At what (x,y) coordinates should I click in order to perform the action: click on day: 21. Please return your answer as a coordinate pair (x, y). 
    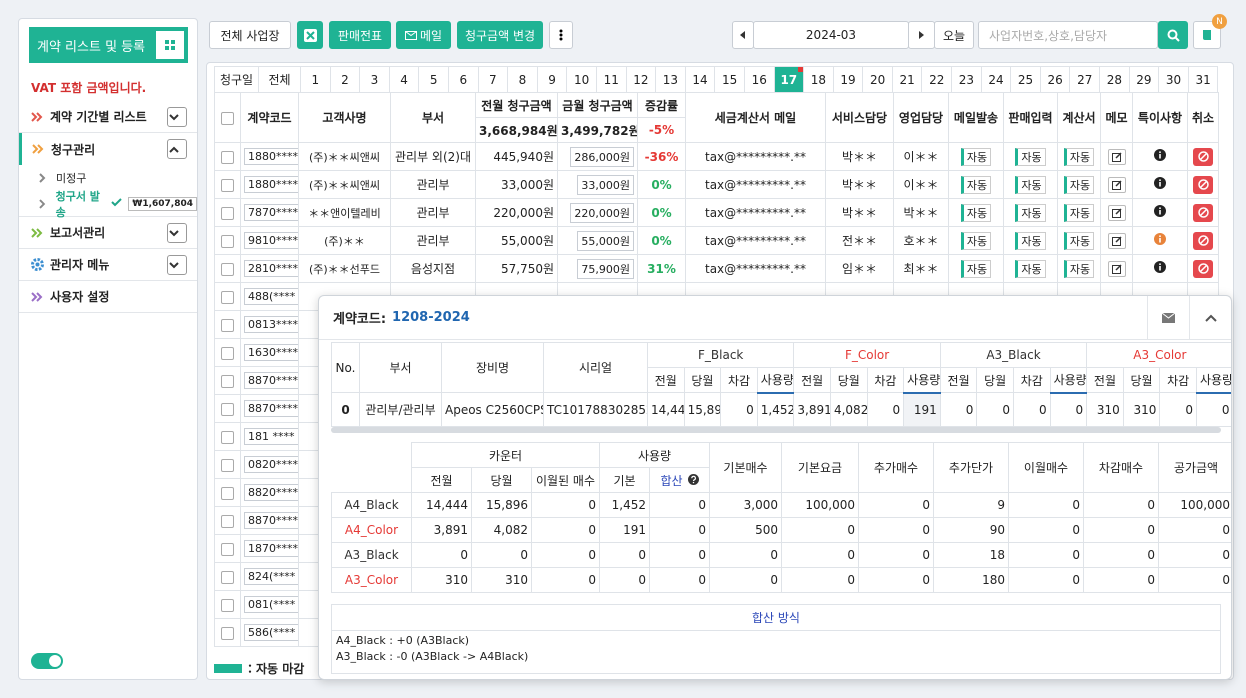
    Looking at the image, I should click on (907, 79).